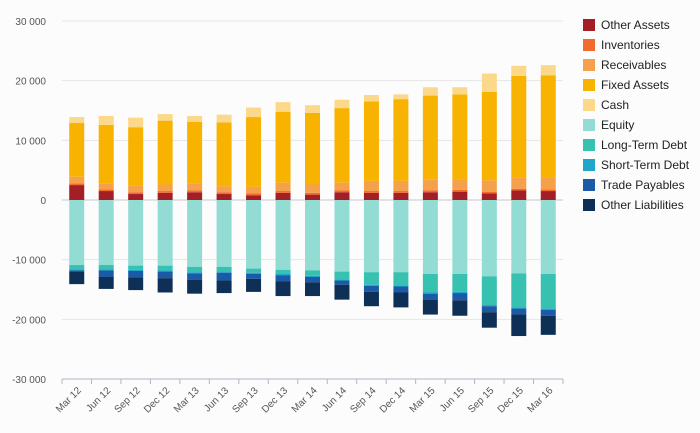 This screenshot has width=700, height=433. I want to click on legend-item: Inventories, so click(636, 45).